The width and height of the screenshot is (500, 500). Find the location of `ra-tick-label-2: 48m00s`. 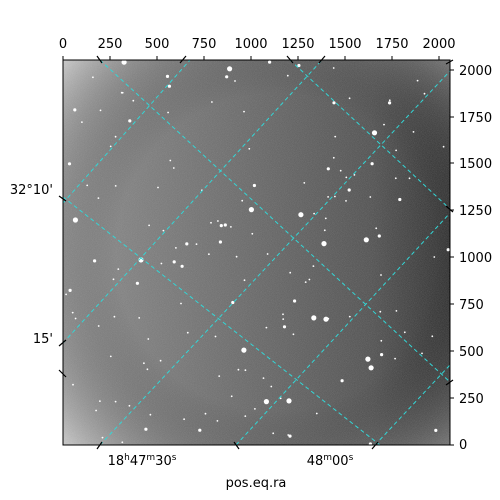

ra-tick-label-2: 48m00s is located at coordinates (330, 461).